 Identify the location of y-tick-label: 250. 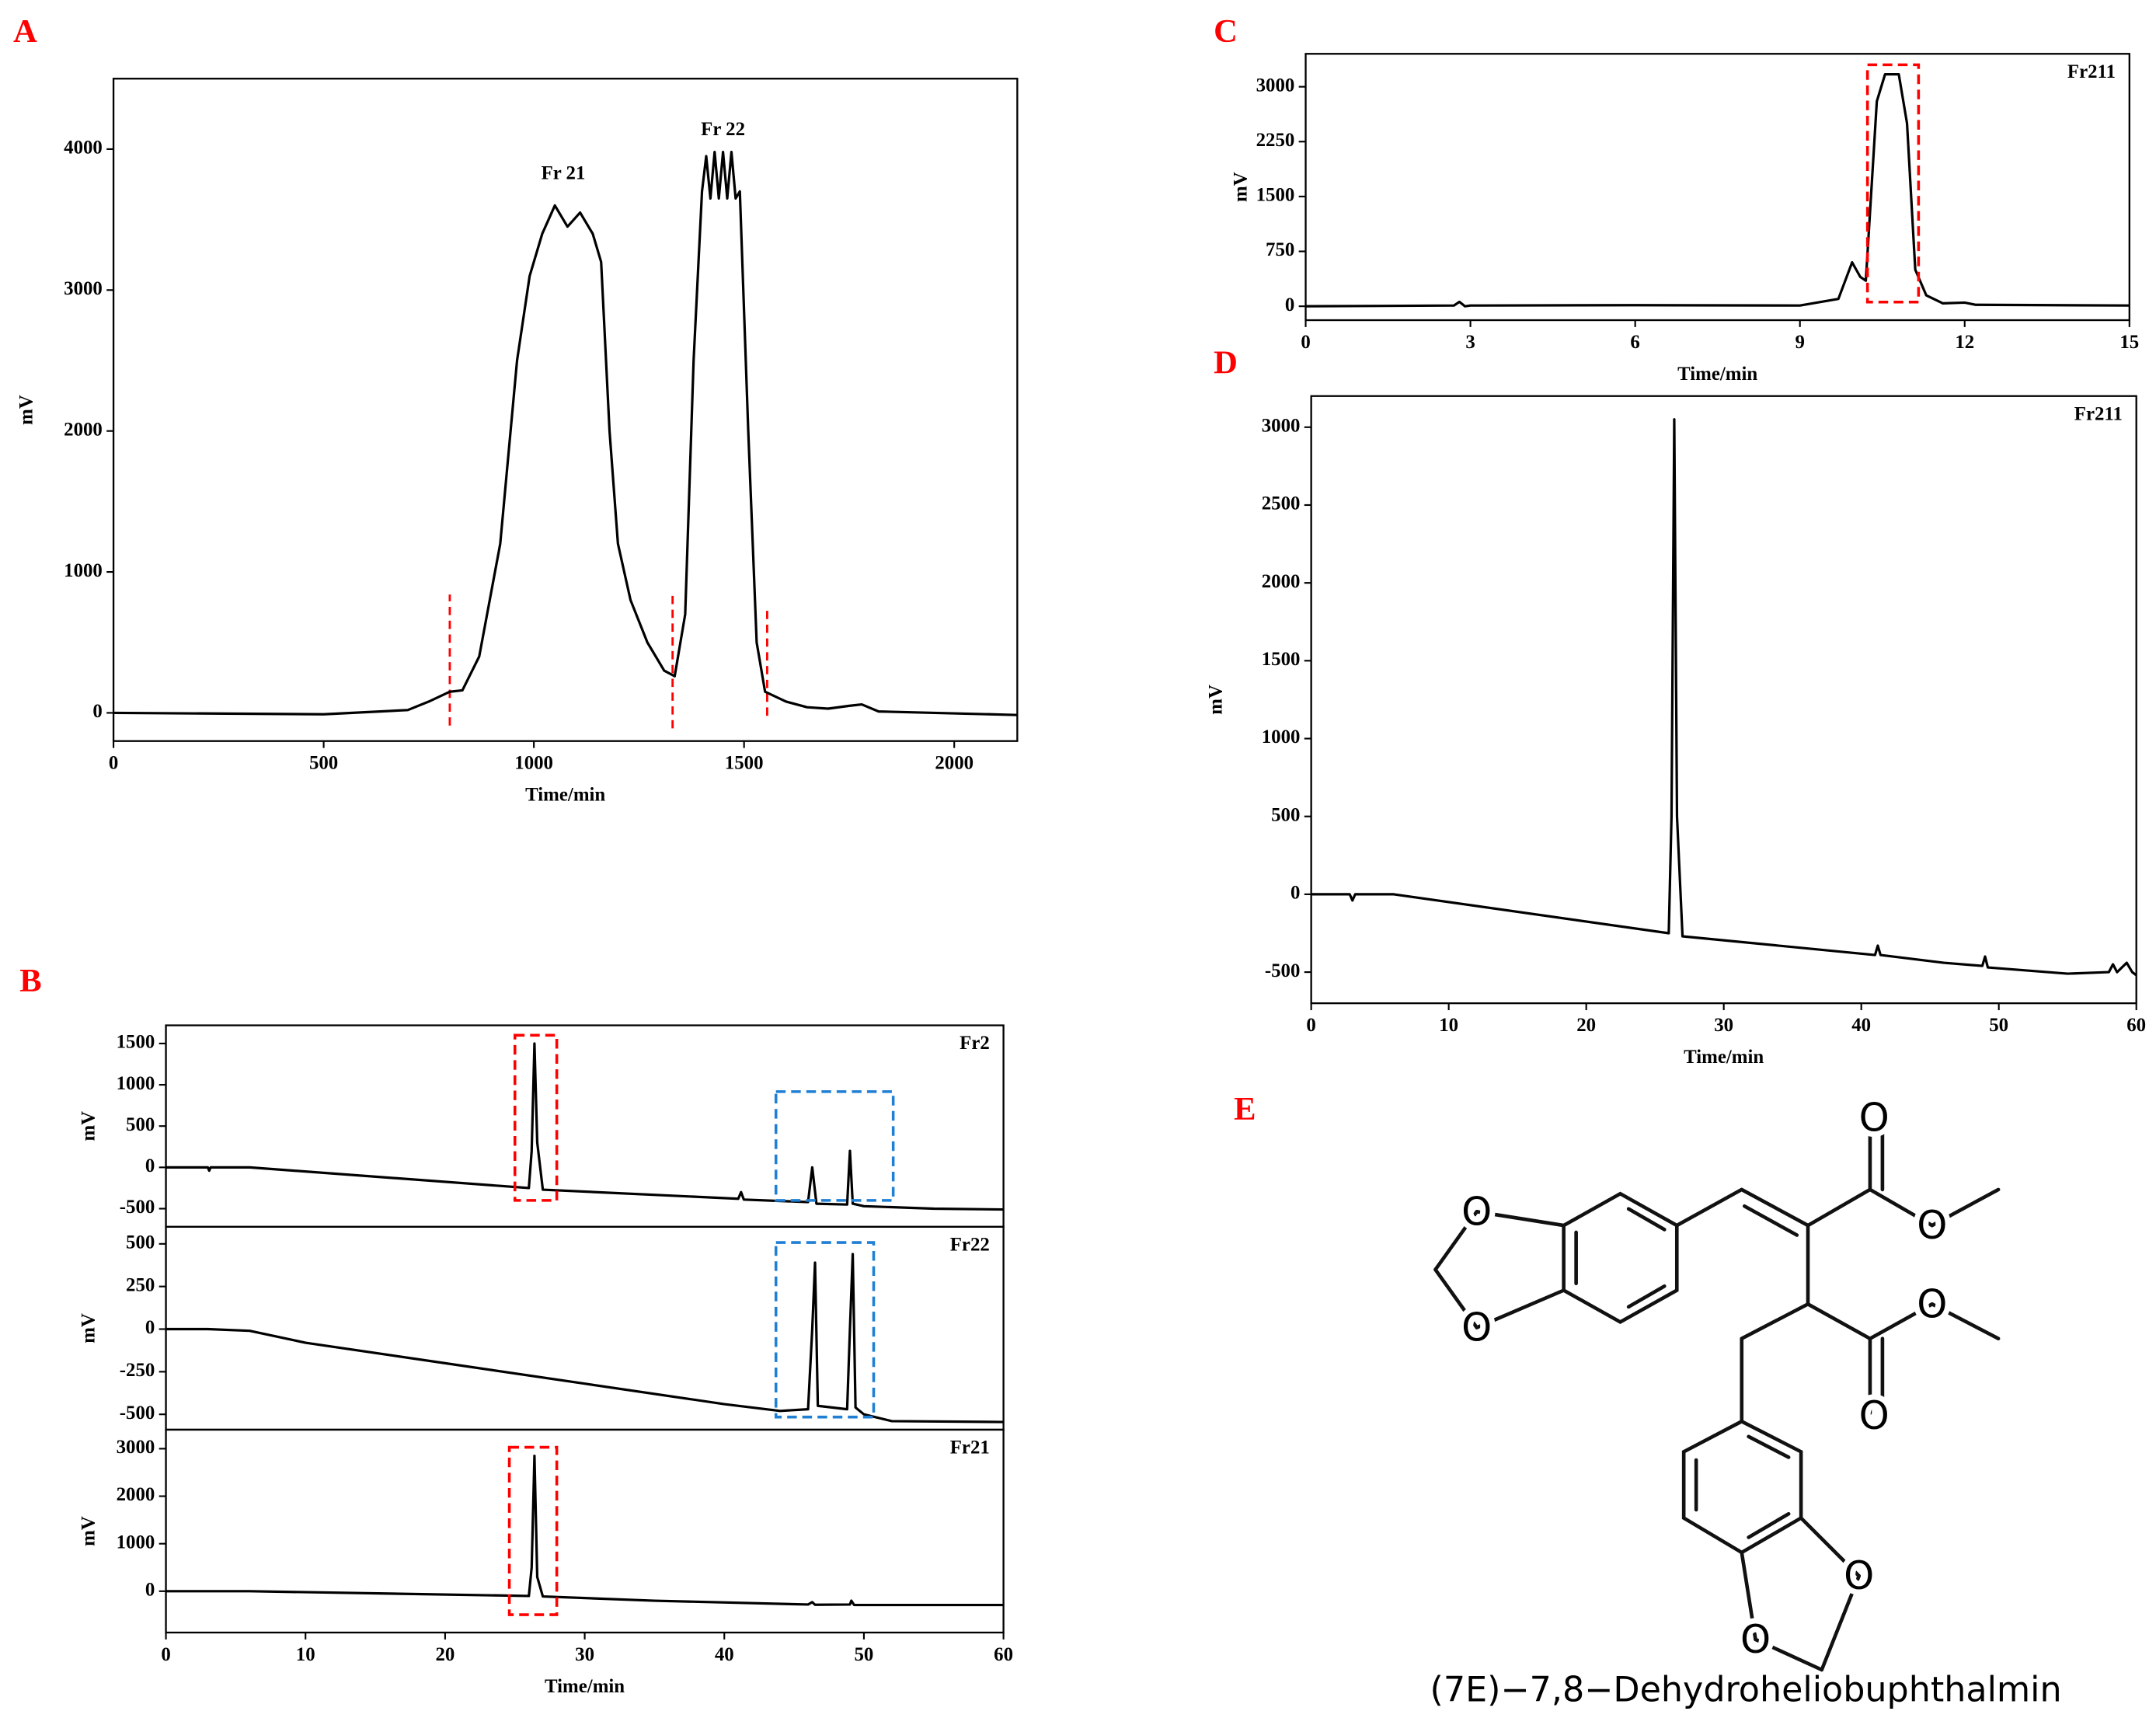
(140, 1284).